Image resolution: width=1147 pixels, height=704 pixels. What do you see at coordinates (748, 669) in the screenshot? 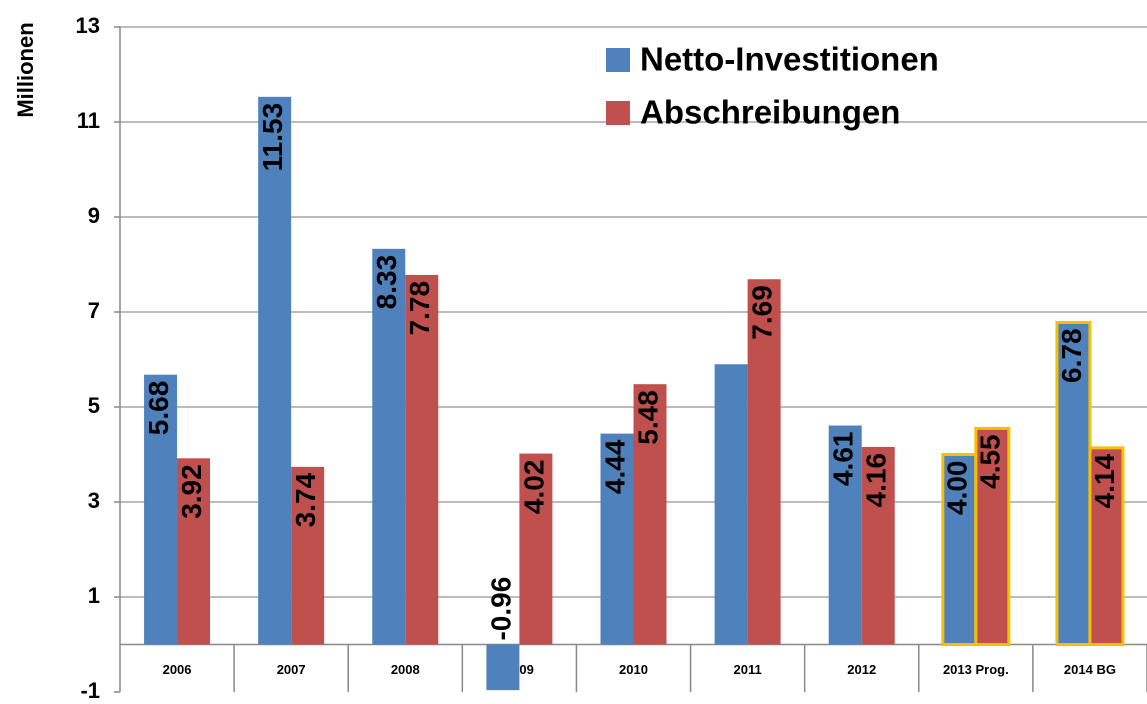
I see `x-tick-label: 2011` at bounding box center [748, 669].